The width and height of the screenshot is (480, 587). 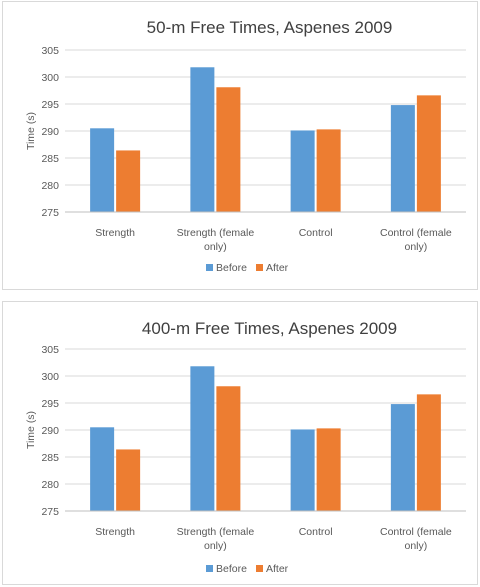 I want to click on chart-title: 50-m Free Times, Aspenes 2009, so click(x=270, y=27).